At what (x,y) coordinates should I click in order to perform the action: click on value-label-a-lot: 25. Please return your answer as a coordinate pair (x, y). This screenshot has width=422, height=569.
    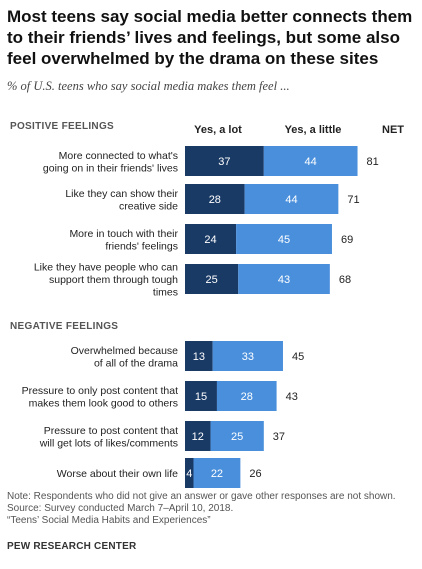
    Looking at the image, I should click on (212, 280).